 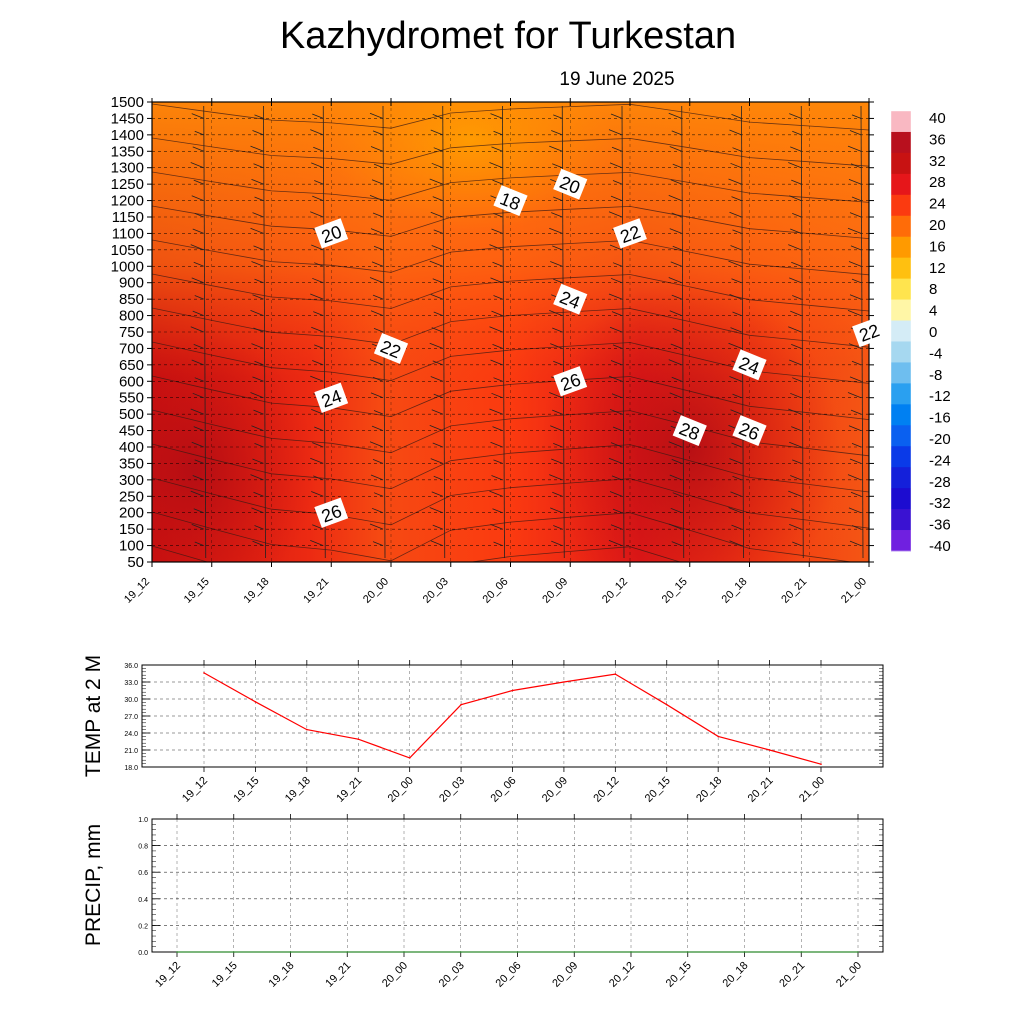 What do you see at coordinates (135, 562) in the screenshot?
I see `heatmap-y-tick-label: 50` at bounding box center [135, 562].